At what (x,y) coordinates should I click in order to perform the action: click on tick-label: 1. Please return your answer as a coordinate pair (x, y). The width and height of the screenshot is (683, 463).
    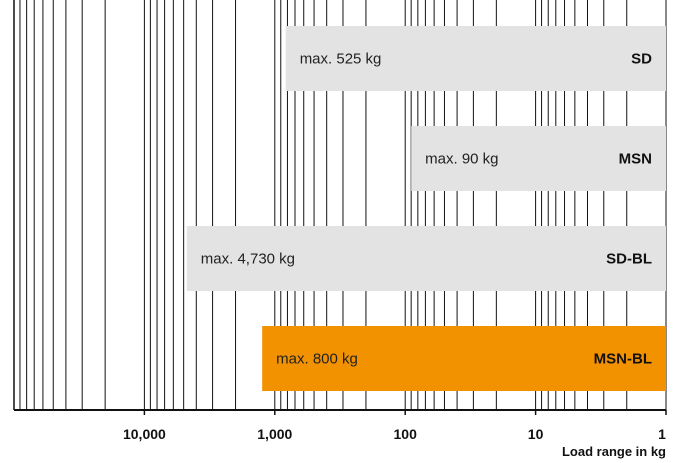
    Looking at the image, I should click on (662, 434).